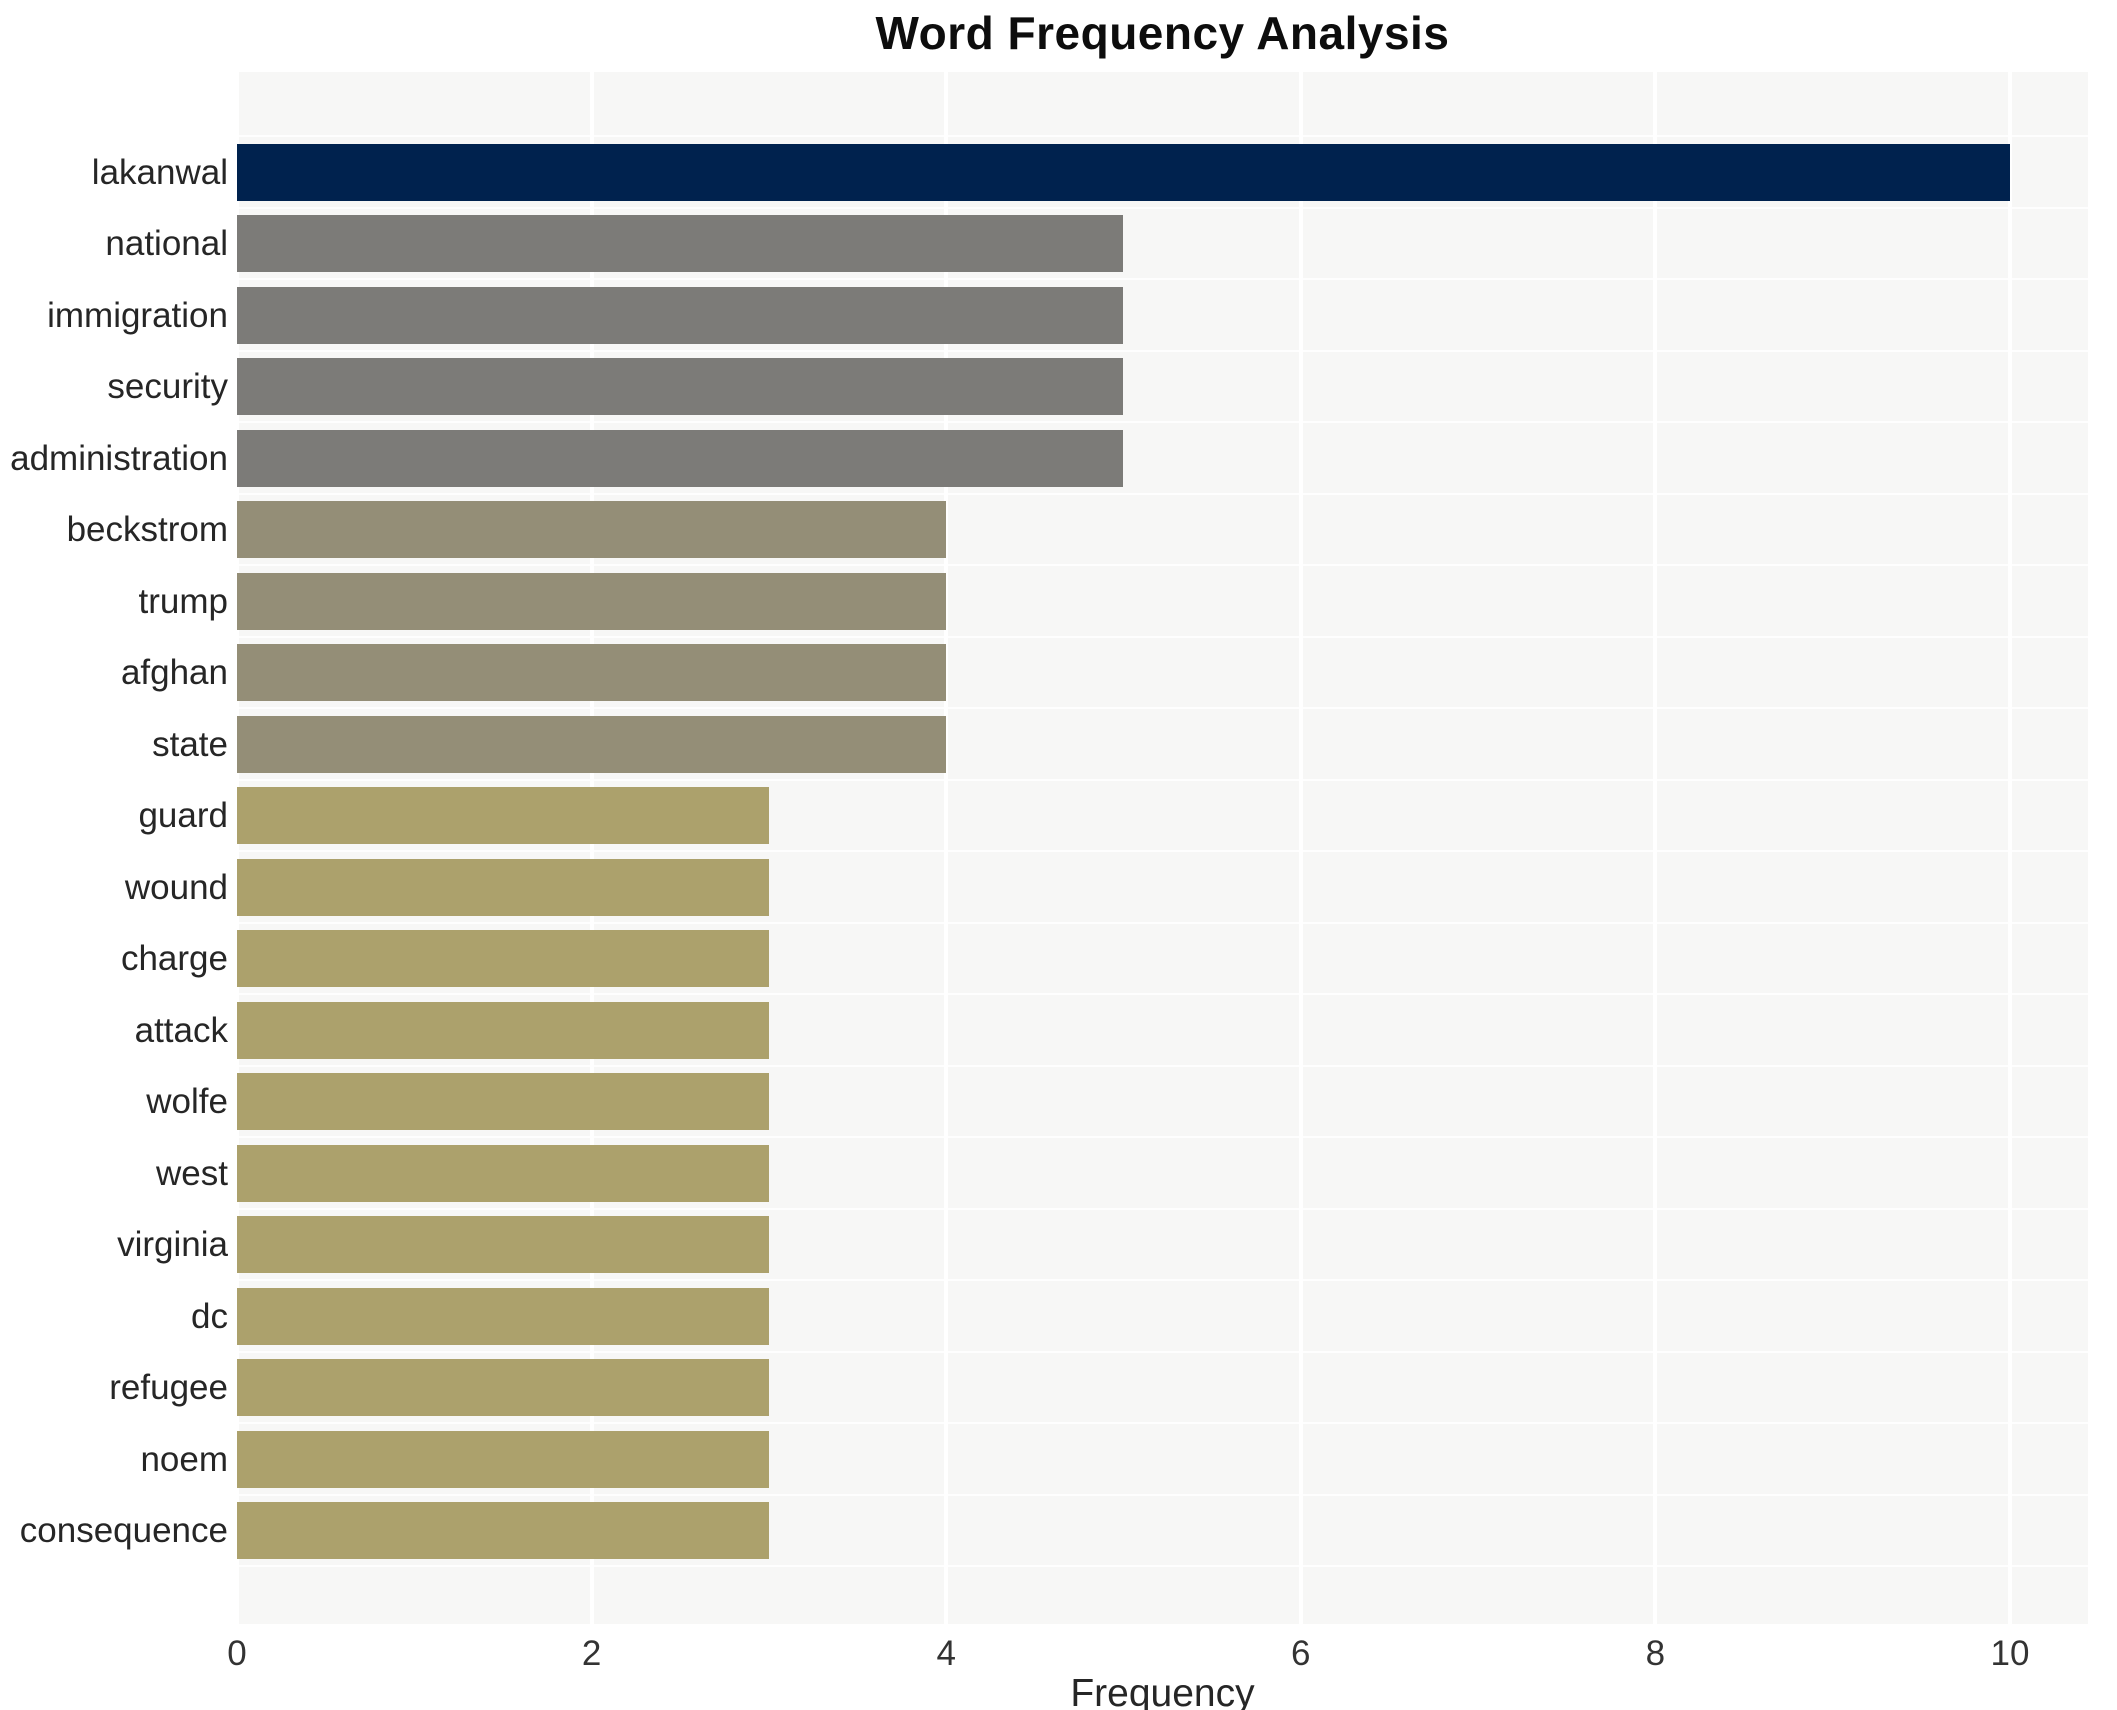 This screenshot has width=2117, height=1710. I want to click on bar-dc, so click(503, 1316).